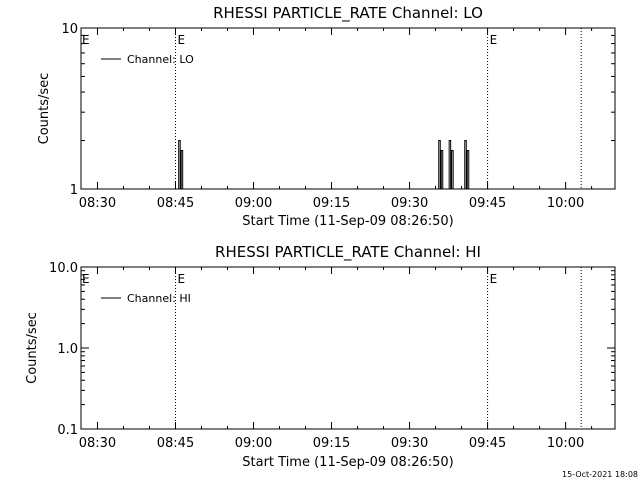  I want to click on chart-title: RHESSI PARTICLE_RATE Channel: LO, so click(348, 13).